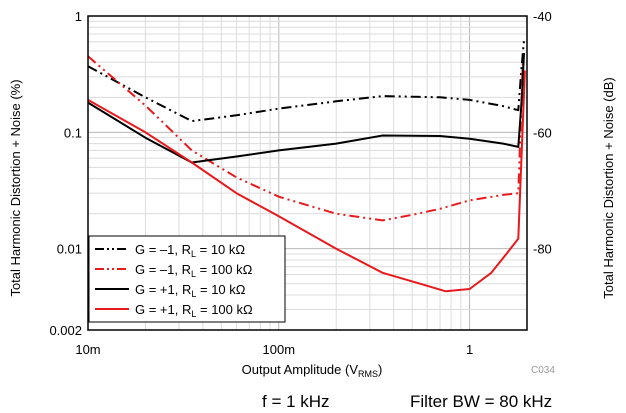 The image size is (626, 413). I want to click on y-tick-label: 0.002, so click(65, 330).